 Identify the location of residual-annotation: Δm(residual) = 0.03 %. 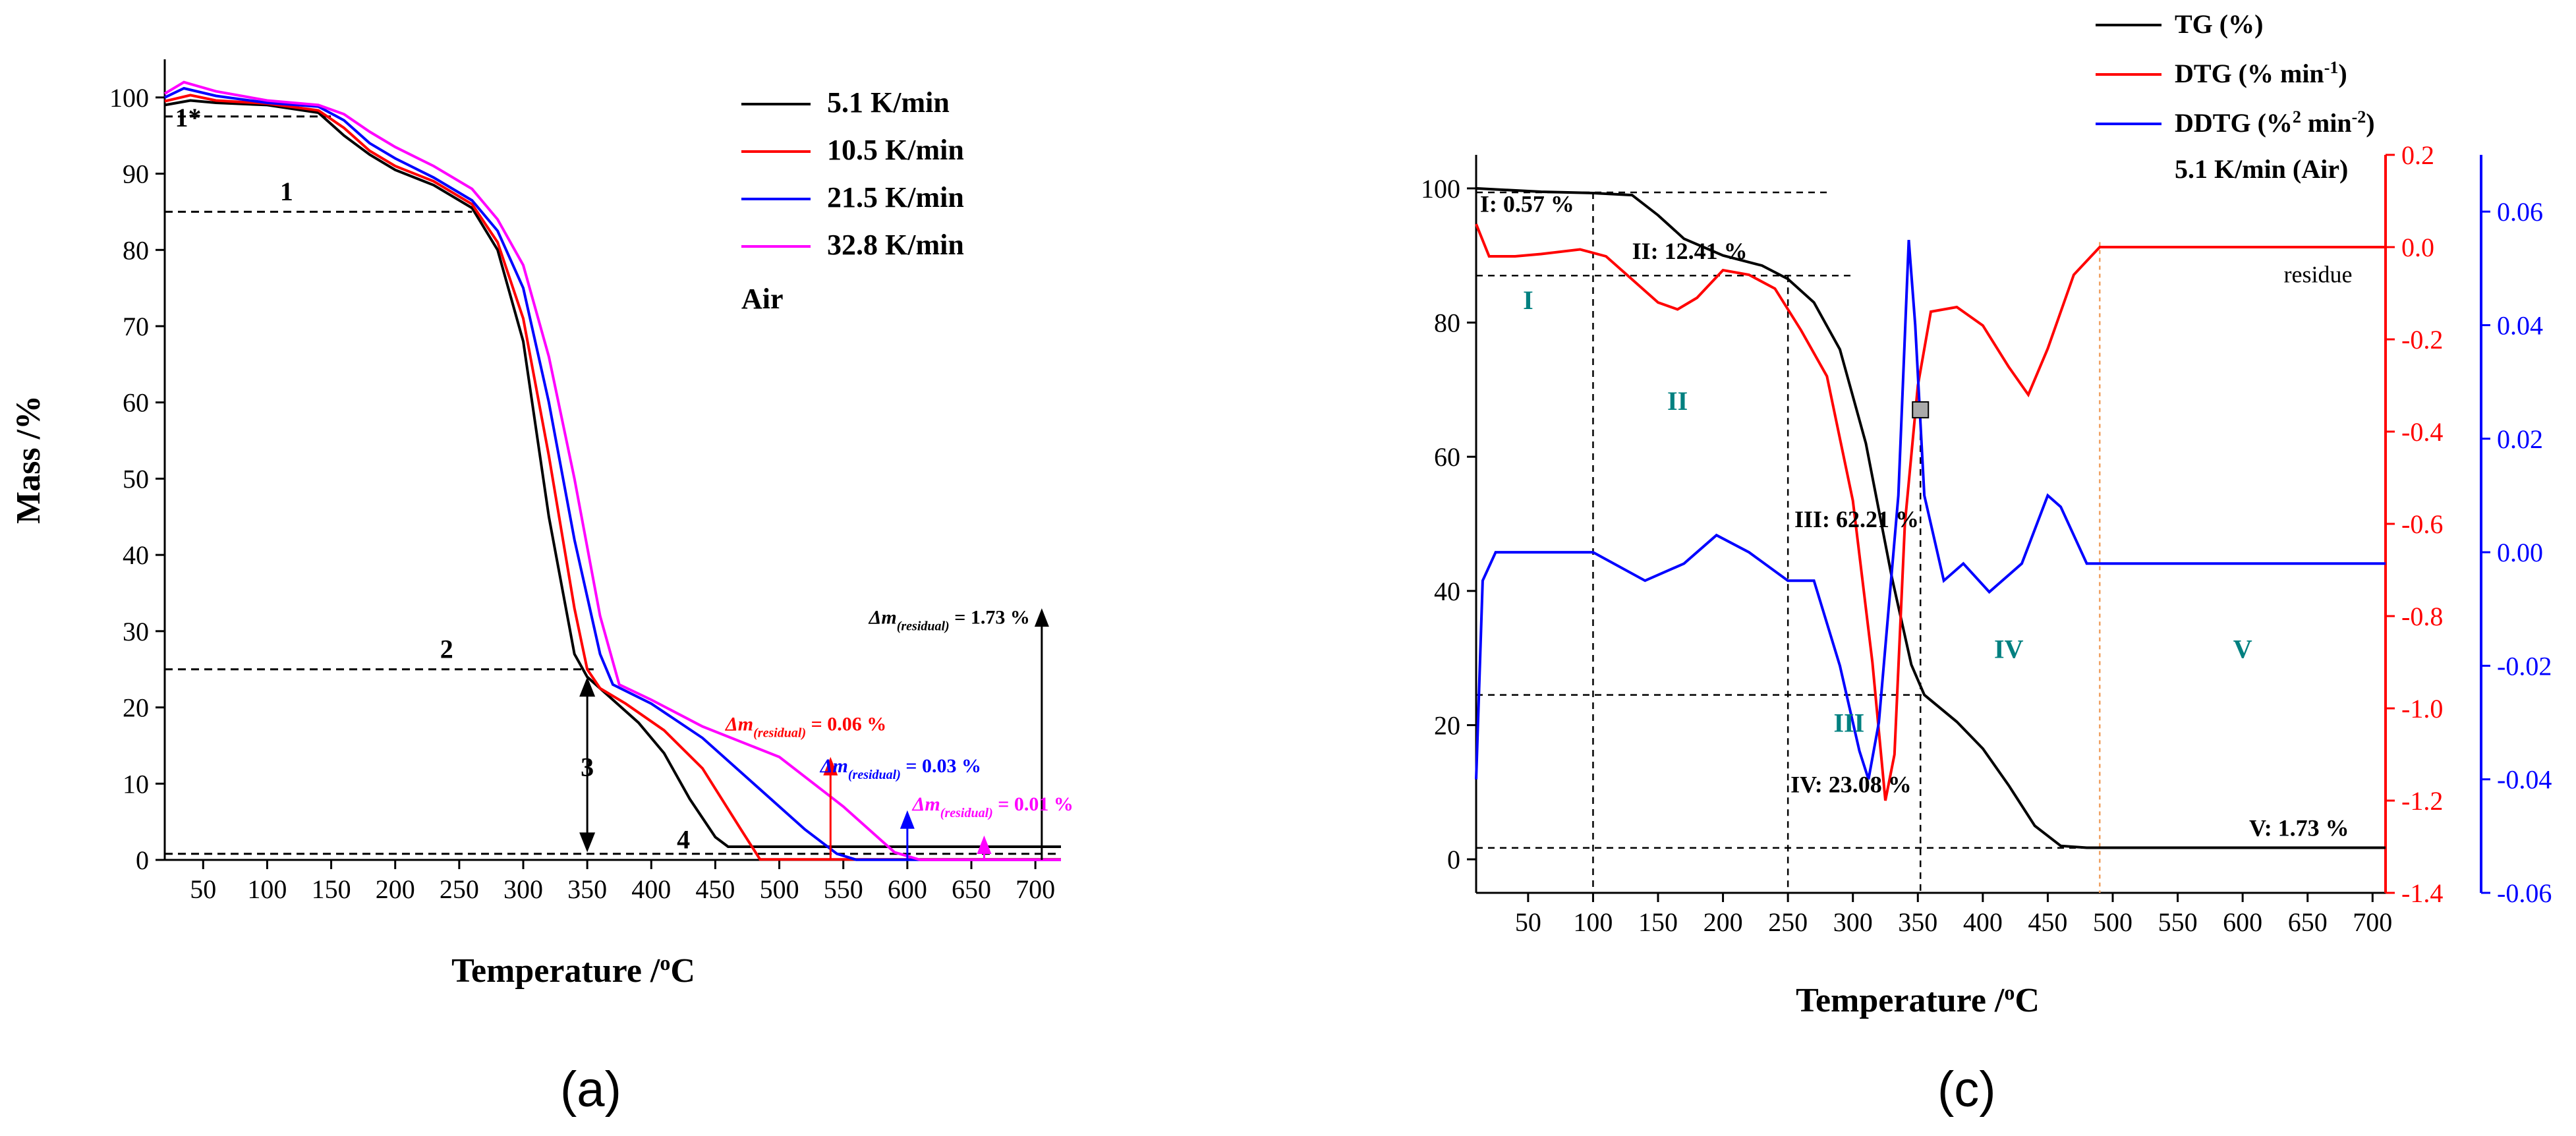
(900, 769).